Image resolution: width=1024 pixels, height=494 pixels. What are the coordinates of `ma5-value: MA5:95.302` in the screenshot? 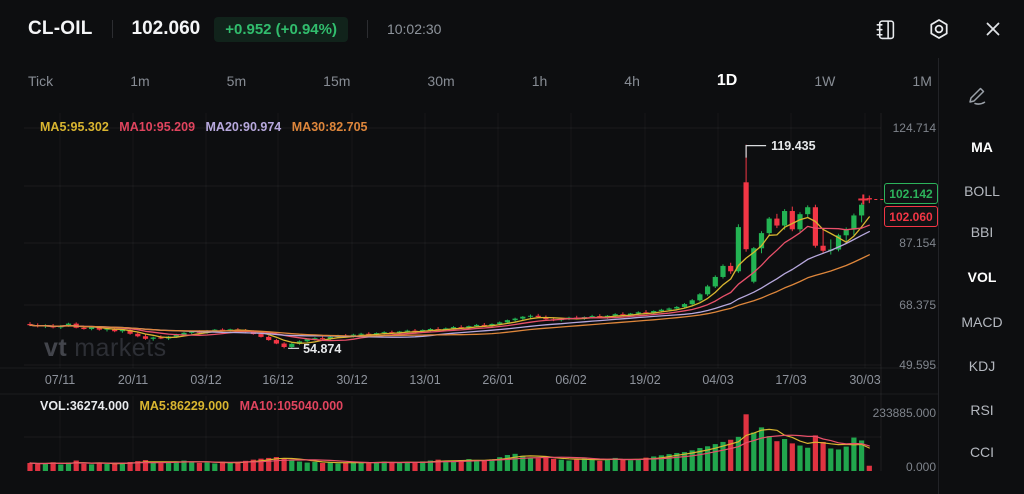 It's located at (74, 127).